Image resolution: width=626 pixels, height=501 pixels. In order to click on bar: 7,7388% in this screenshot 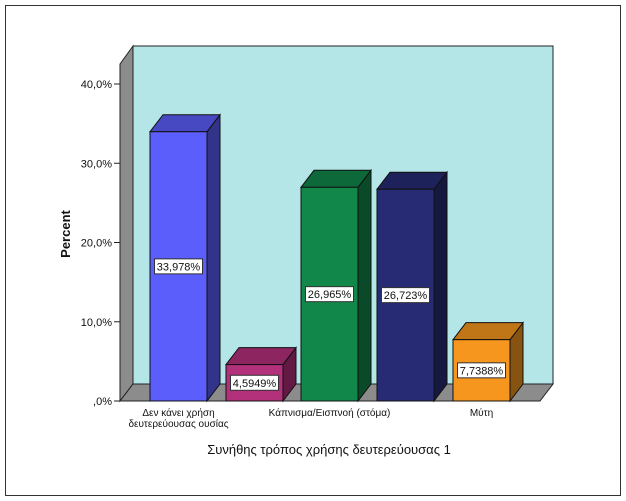, I will do `click(488, 362)`.